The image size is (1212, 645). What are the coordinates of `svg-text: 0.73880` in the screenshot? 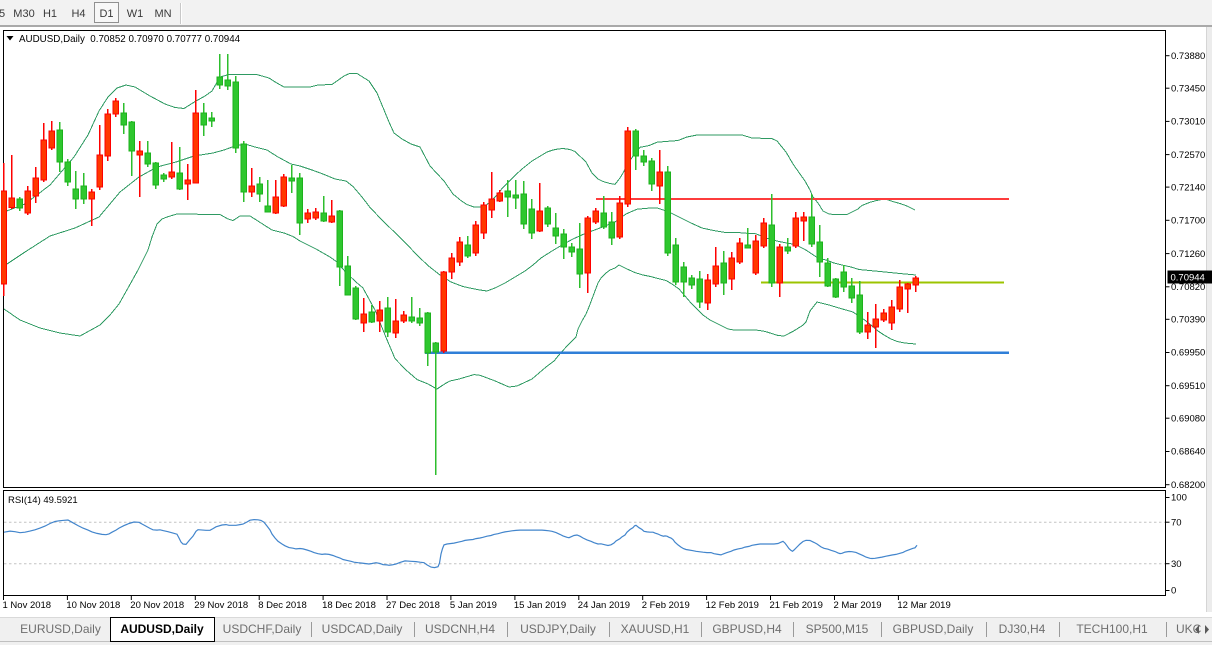 It's located at (1188, 56).